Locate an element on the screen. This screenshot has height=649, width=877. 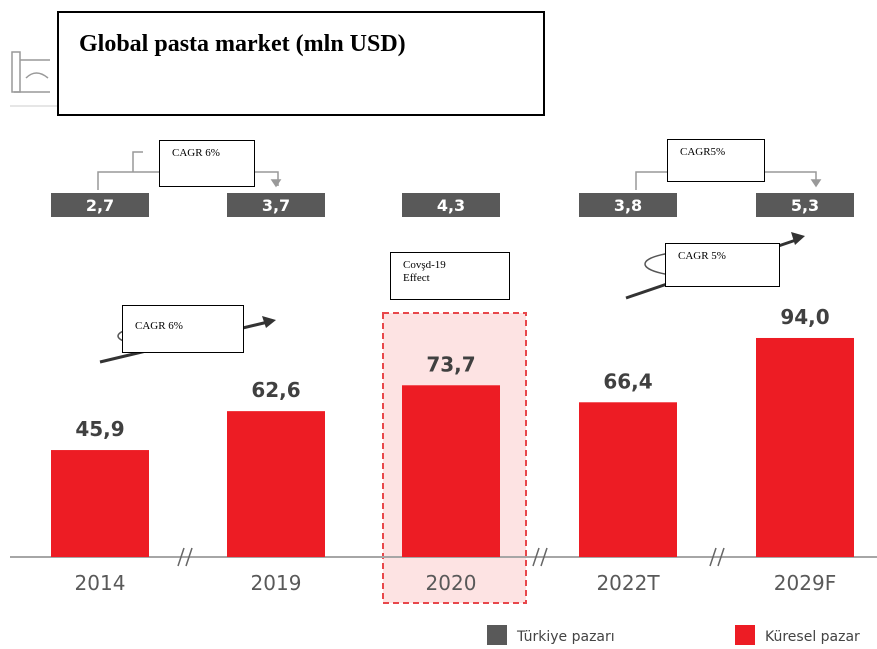
x-tick-label: 2014 is located at coordinates (100, 583).